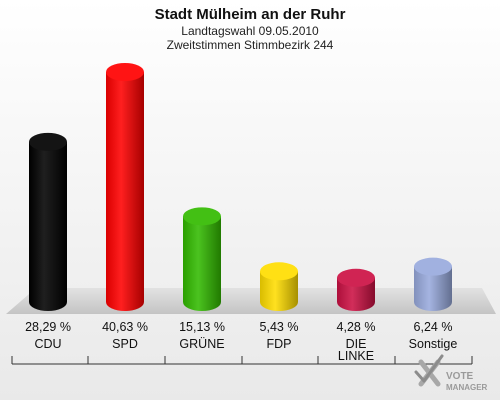  What do you see at coordinates (356, 344) in the screenshot?
I see `category-label-die-linke-1: DIE` at bounding box center [356, 344].